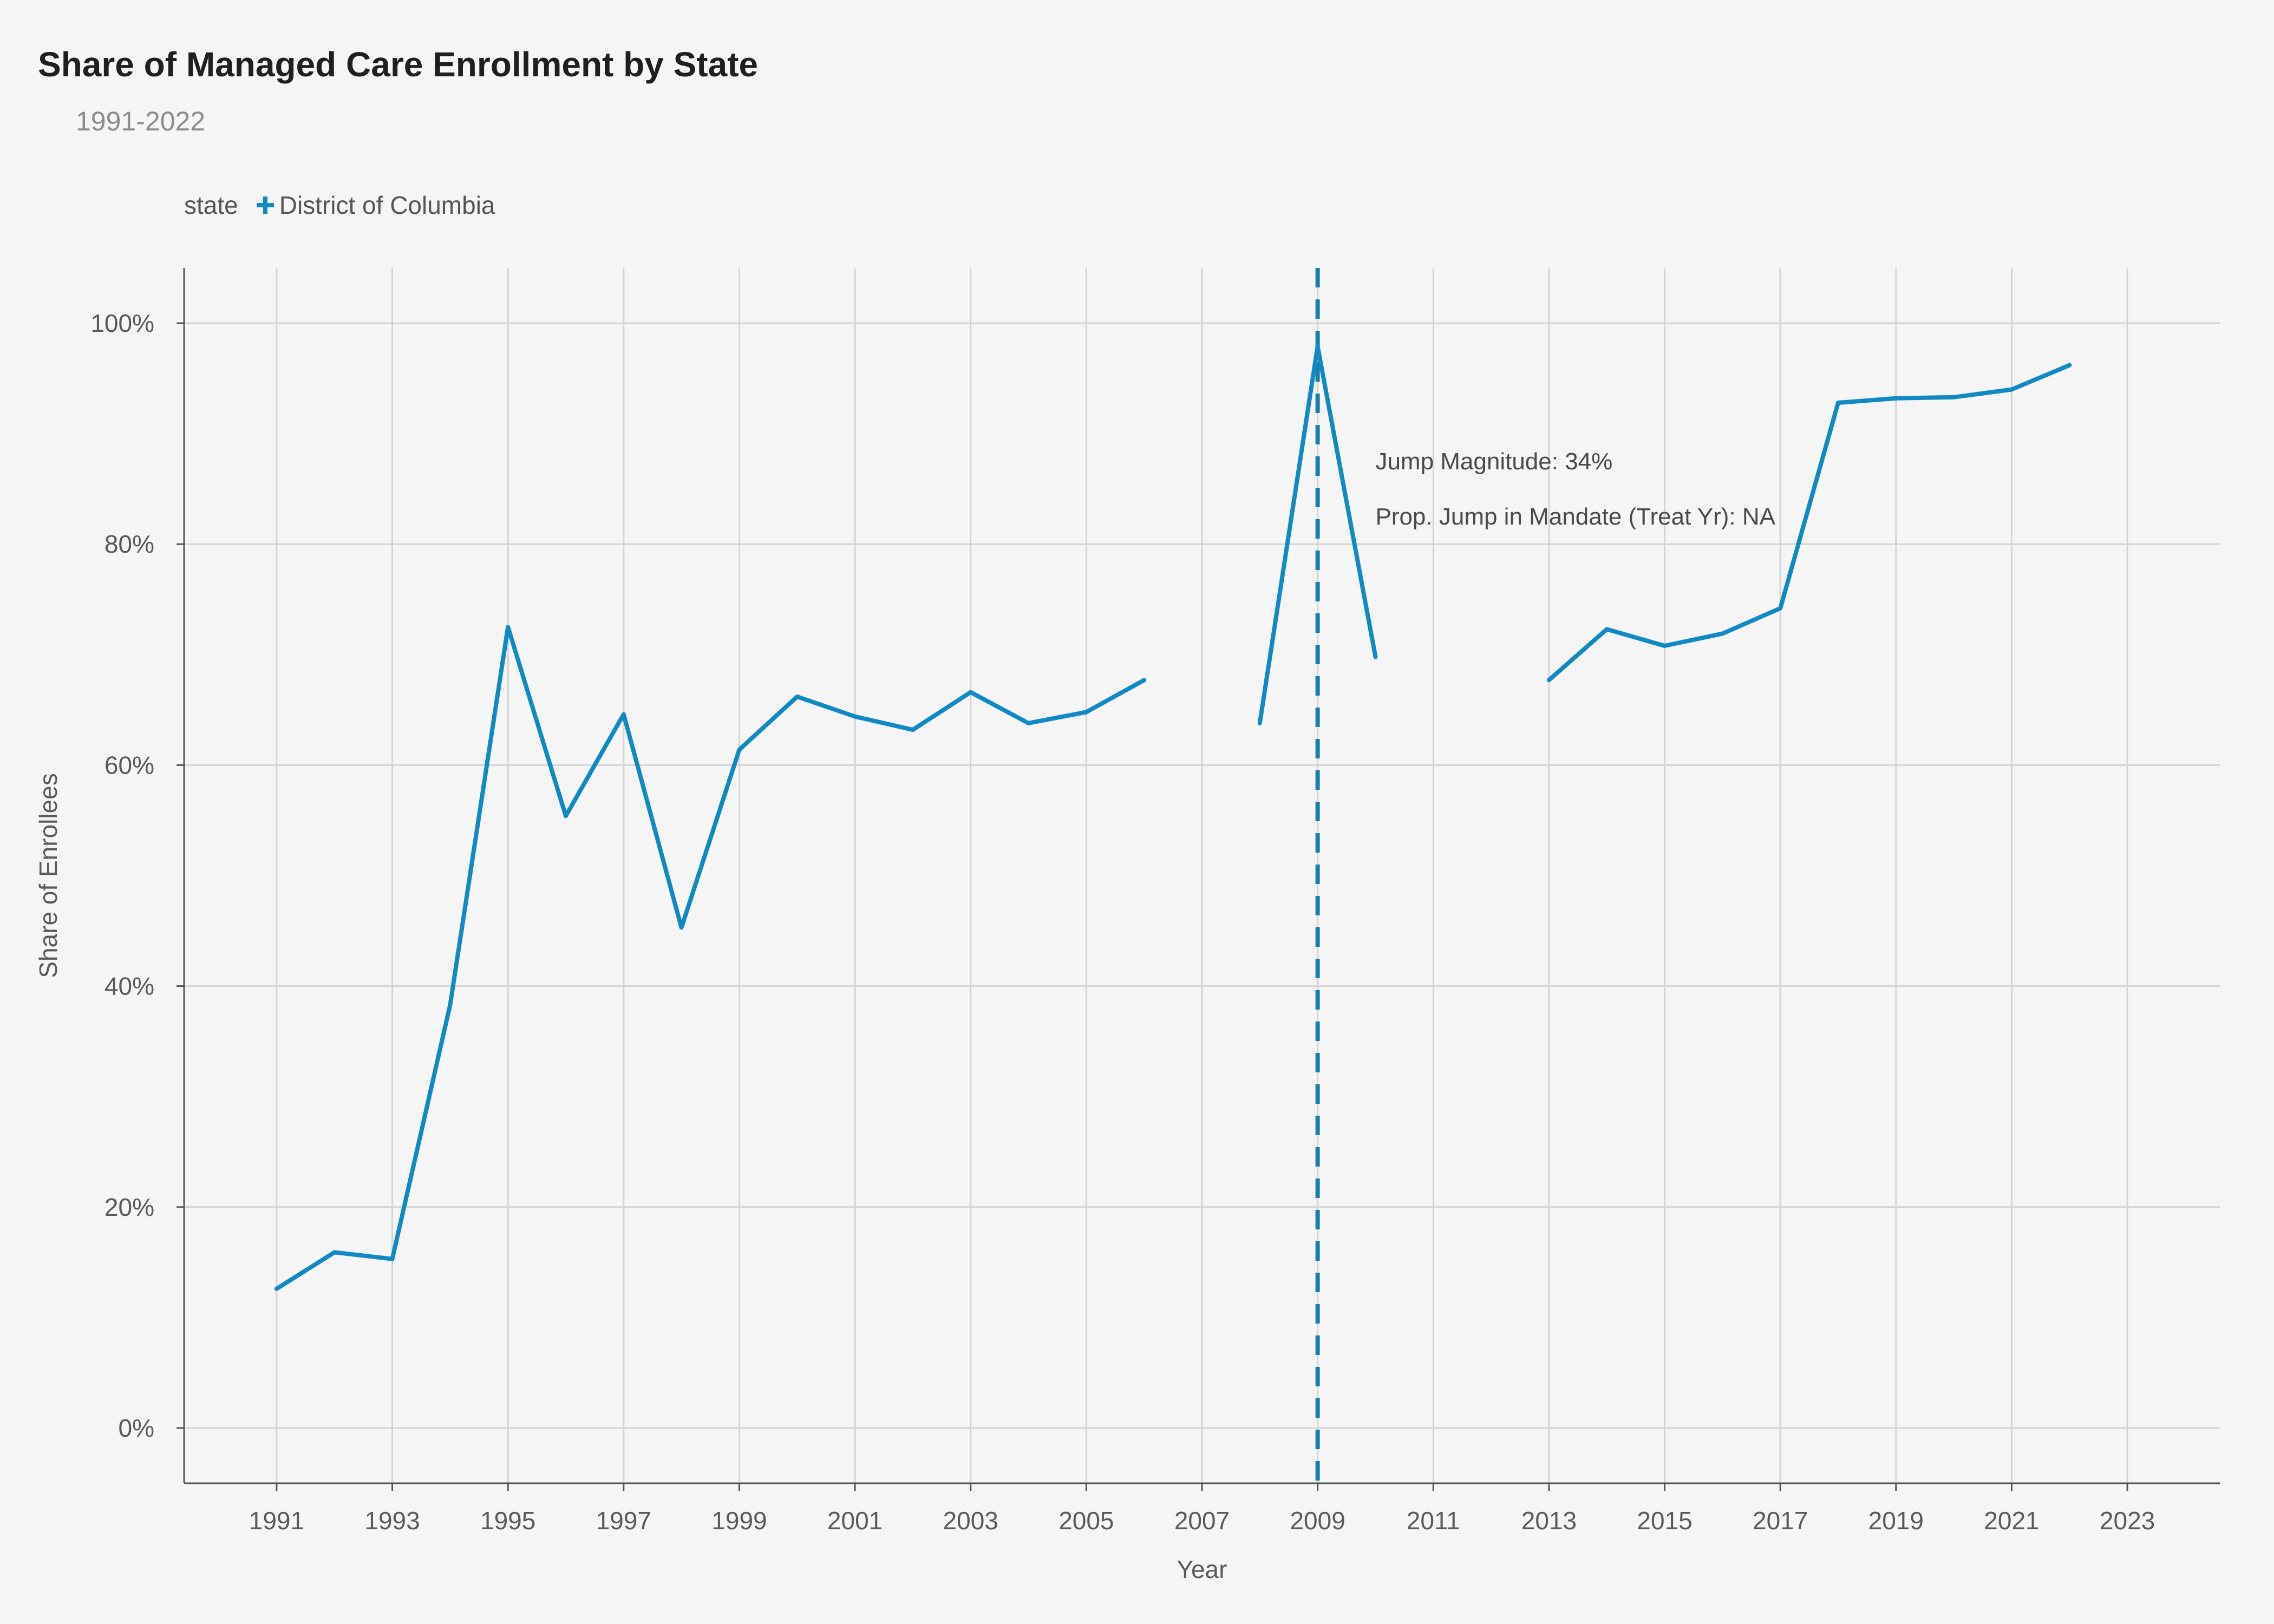 Image resolution: width=2274 pixels, height=1624 pixels. I want to click on legend: state District of Columbia, so click(339, 205).